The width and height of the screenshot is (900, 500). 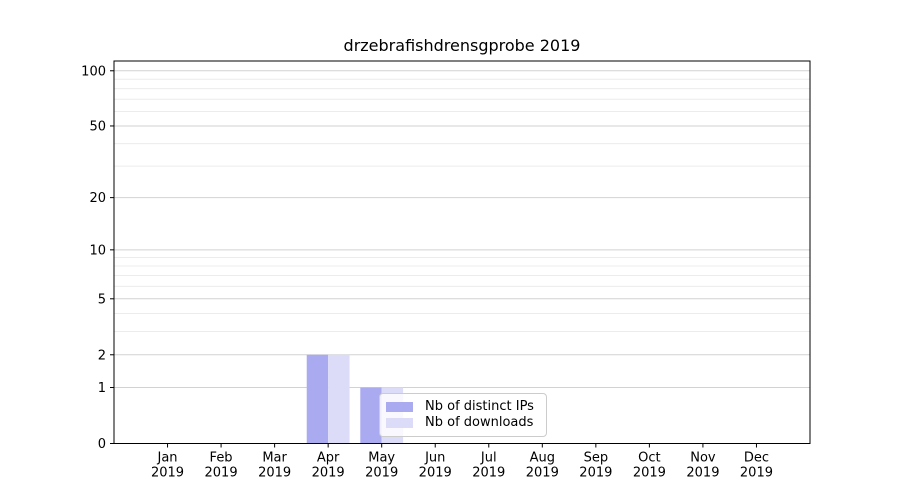 I want to click on y-tick-label: 2, so click(x=102, y=355).